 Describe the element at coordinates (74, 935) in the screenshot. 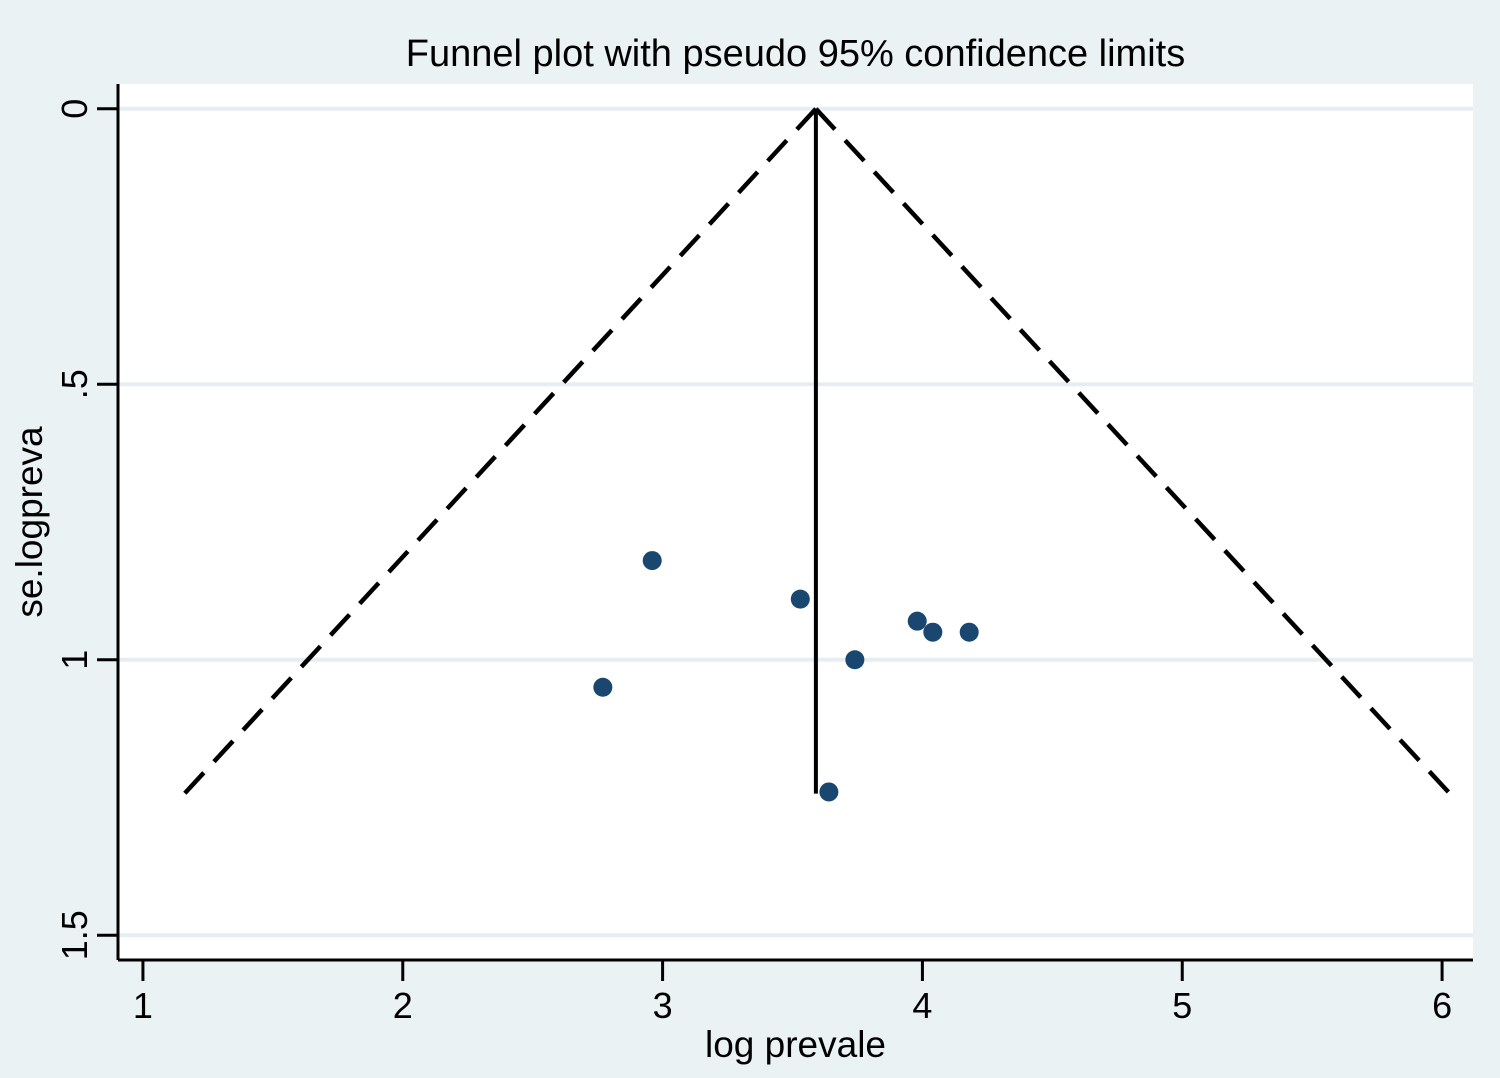

I see `y-tick-label: 1.5` at that location.